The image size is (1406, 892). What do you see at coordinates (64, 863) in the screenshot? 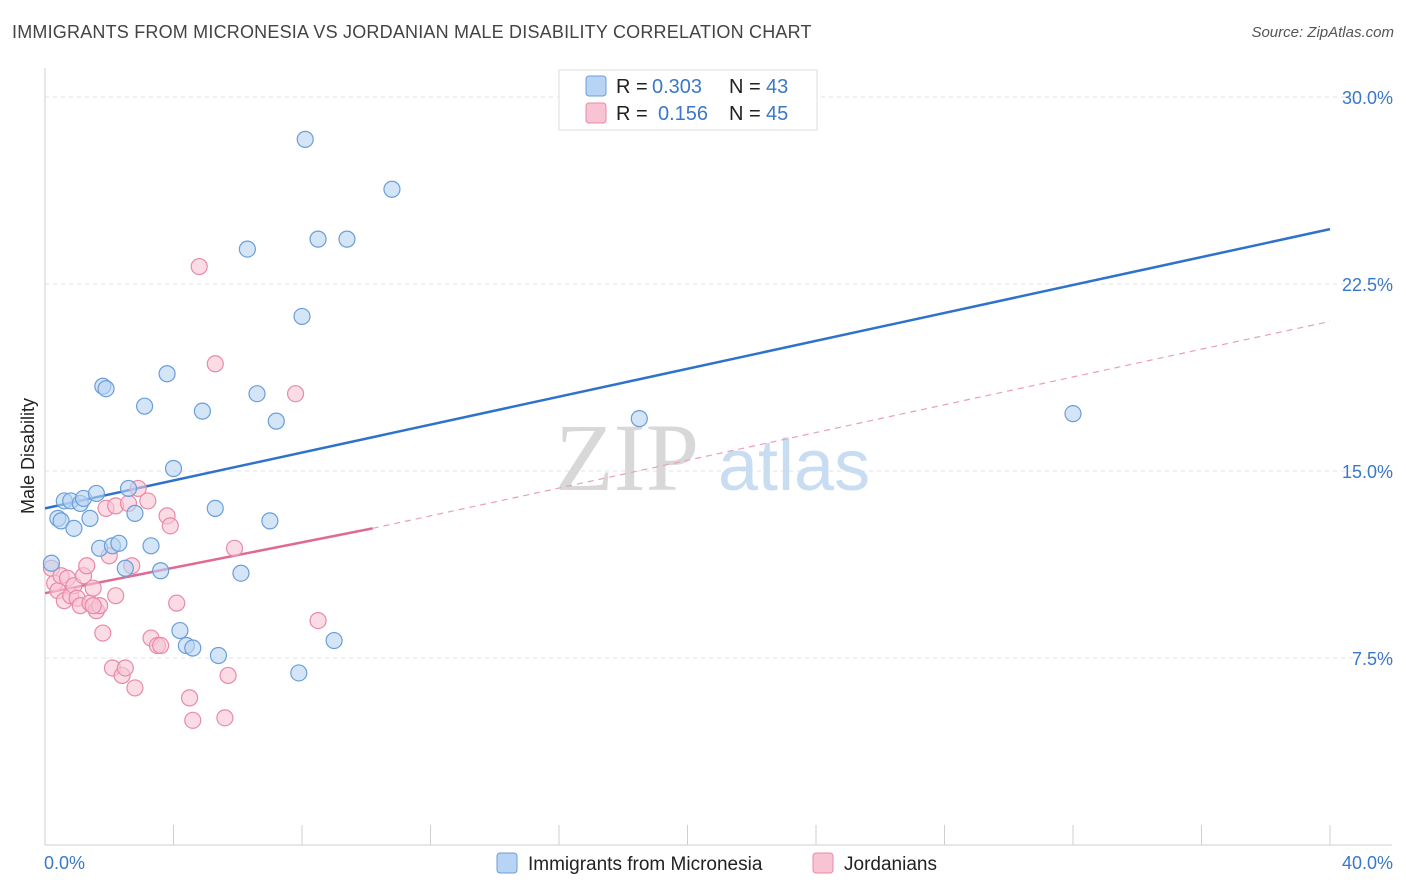
I see `x-tick-label: 0.0%` at bounding box center [64, 863].